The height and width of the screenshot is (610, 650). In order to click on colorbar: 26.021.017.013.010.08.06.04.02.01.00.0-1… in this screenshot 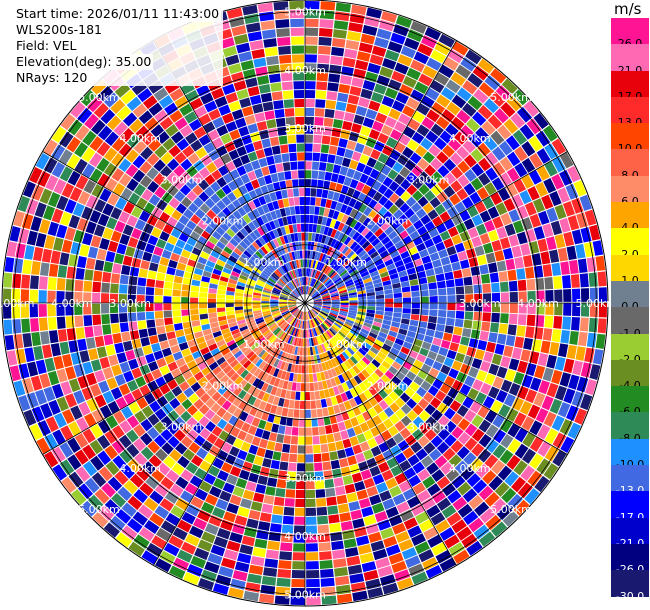, I will do `click(630, 310)`.